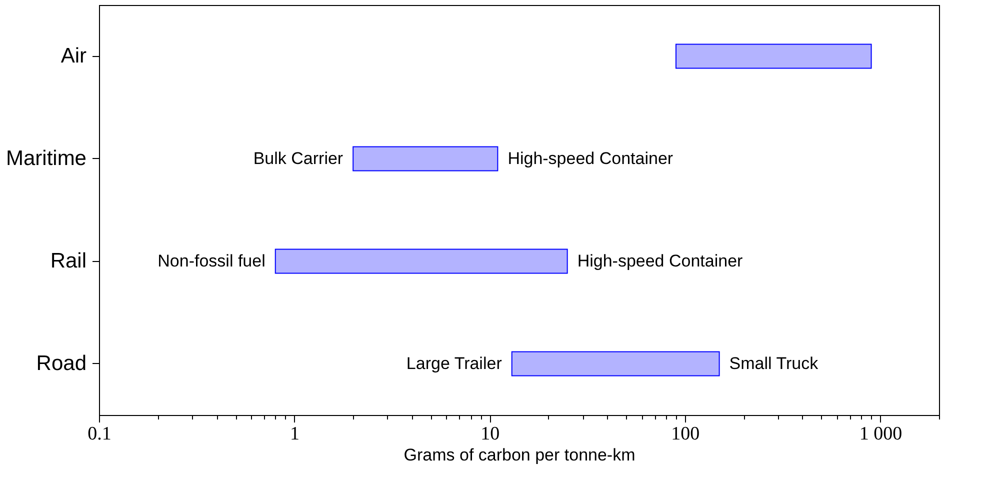 The width and height of the screenshot is (993, 489). Describe the element at coordinates (295, 434) in the screenshot. I see `x-tick-label: 1` at that location.